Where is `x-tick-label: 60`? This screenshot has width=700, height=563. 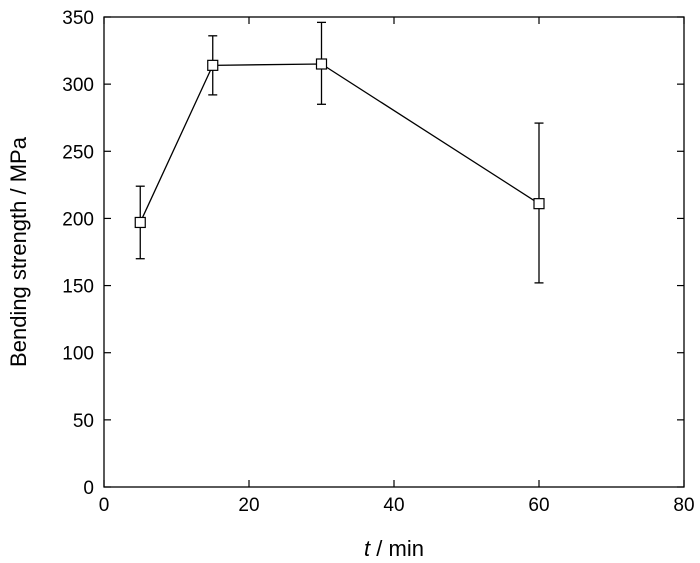
x-tick-label: 60 is located at coordinates (538, 505).